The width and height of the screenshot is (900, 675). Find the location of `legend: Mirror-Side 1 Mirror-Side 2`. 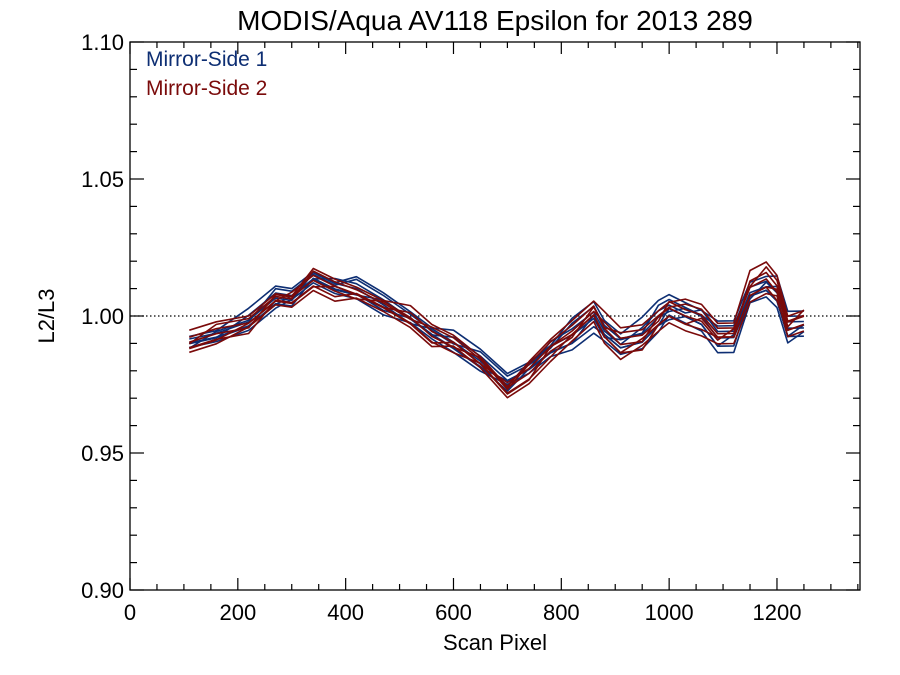

legend: Mirror-Side 1 Mirror-Side 2 is located at coordinates (206, 74).